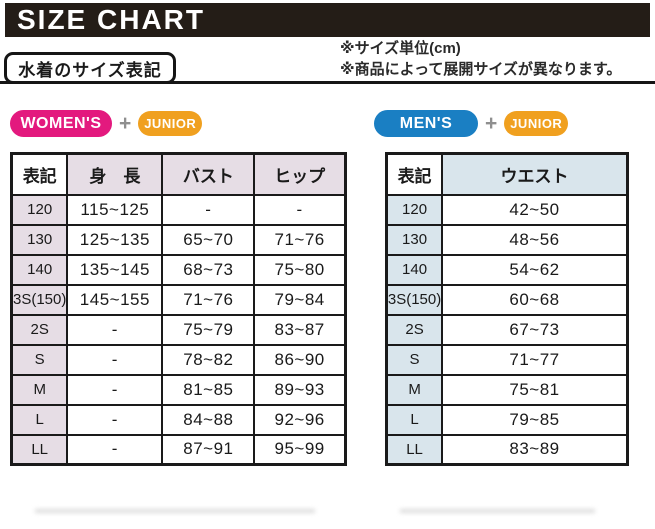 Image resolution: width=655 pixels, height=529 pixels. What do you see at coordinates (426, 123) in the screenshot?
I see `mens-badge: MEN'S` at bounding box center [426, 123].